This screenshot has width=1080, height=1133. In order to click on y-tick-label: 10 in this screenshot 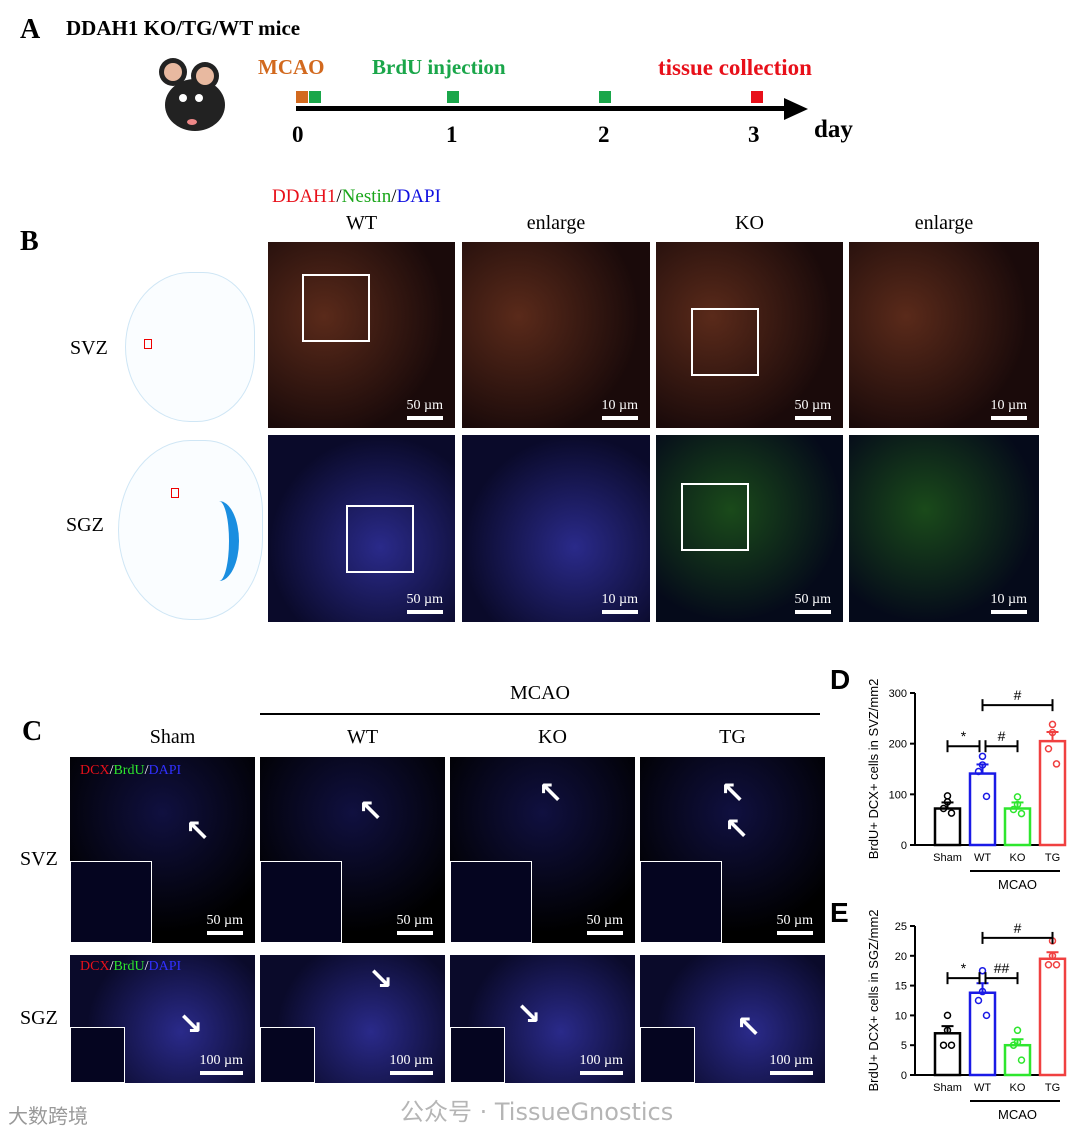, I will do `click(901, 1016)`.